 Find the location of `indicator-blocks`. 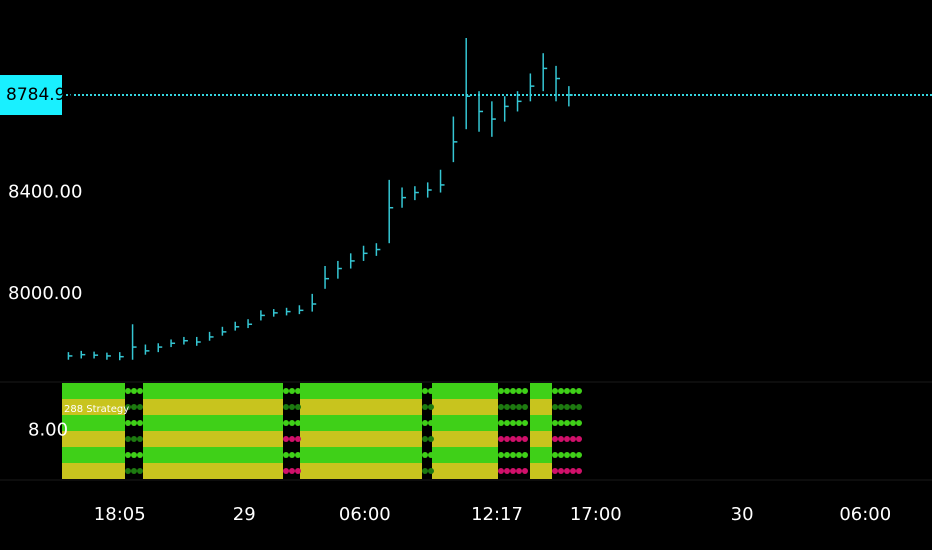

indicator-blocks is located at coordinates (322, 431).